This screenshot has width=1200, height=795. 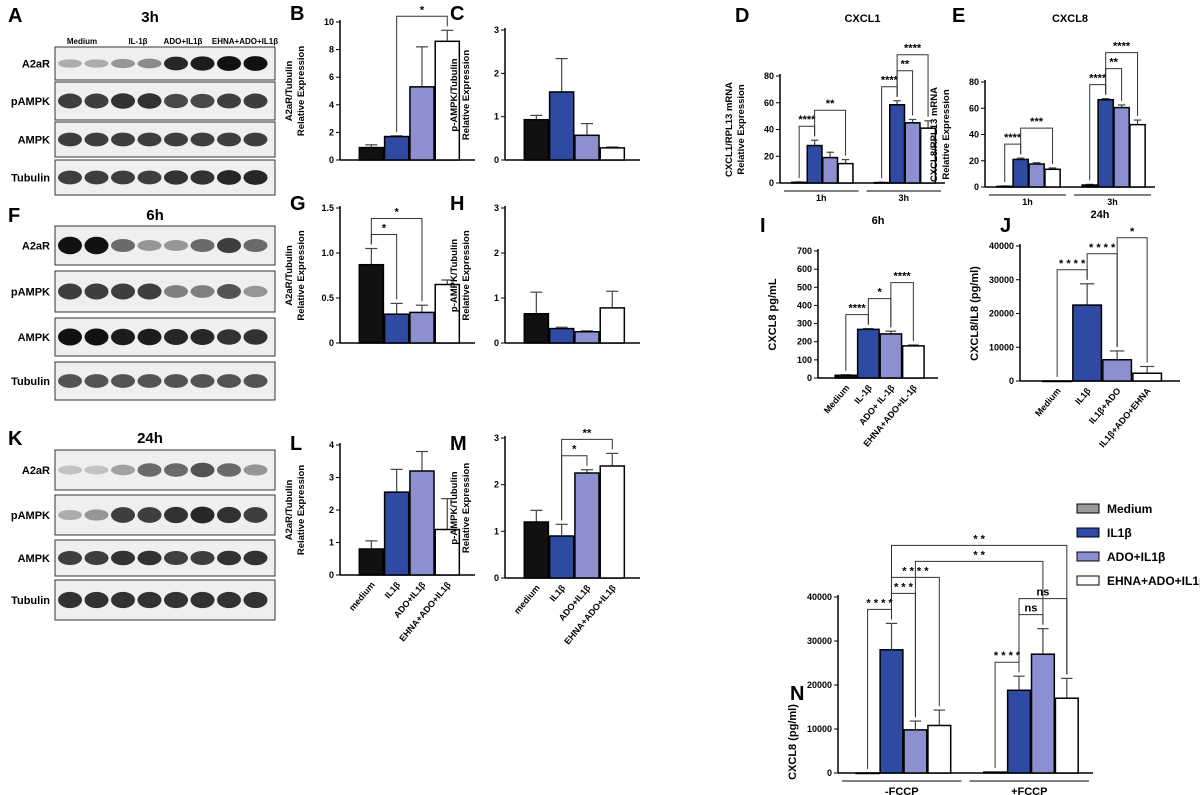 What do you see at coordinates (1031, 609) in the screenshot?
I see `significance-label: ns` at bounding box center [1031, 609].